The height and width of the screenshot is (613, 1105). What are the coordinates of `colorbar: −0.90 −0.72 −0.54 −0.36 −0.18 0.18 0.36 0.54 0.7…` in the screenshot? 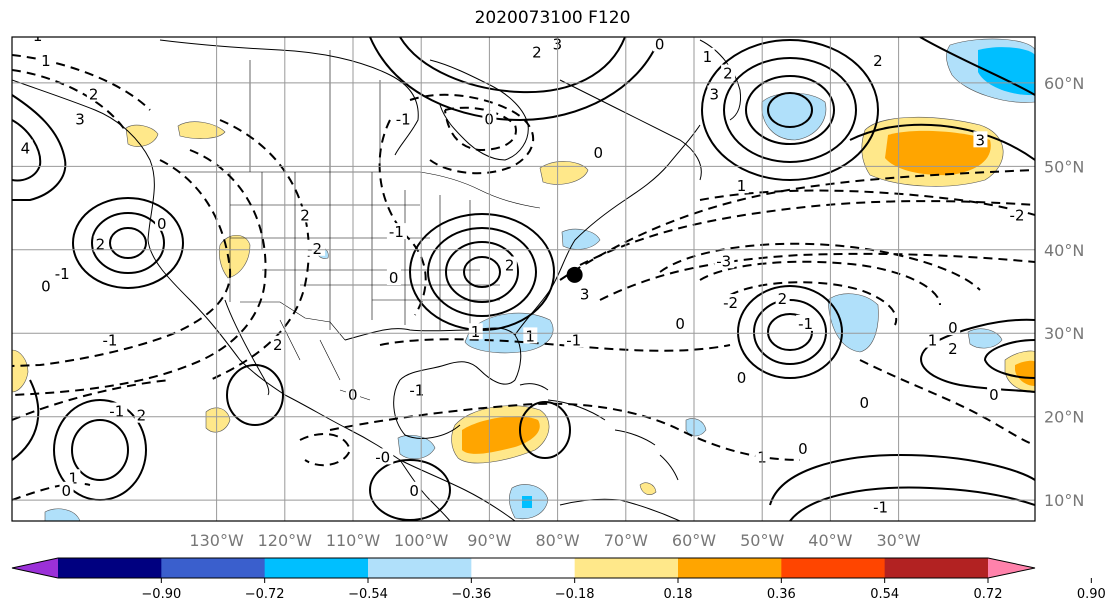 It's located at (558, 579).